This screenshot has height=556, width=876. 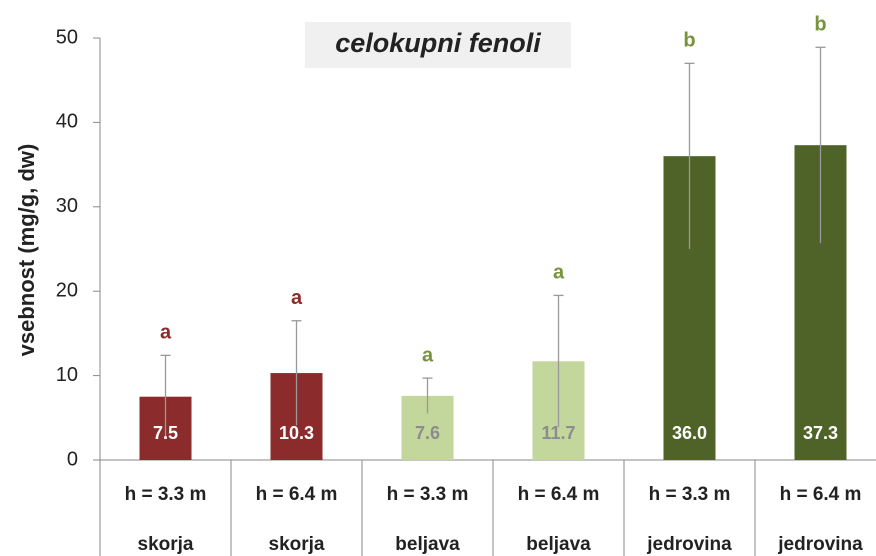 What do you see at coordinates (67, 375) in the screenshot?
I see `y-tick-label: 10` at bounding box center [67, 375].